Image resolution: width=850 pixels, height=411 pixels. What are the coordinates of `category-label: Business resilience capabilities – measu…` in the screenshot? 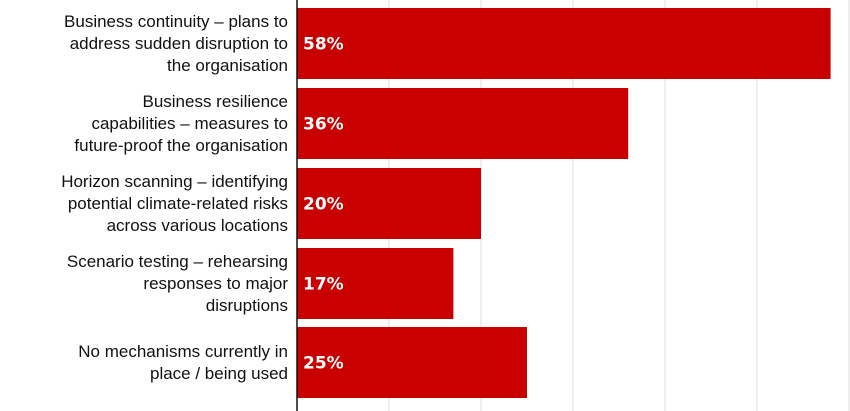 It's located at (181, 123).